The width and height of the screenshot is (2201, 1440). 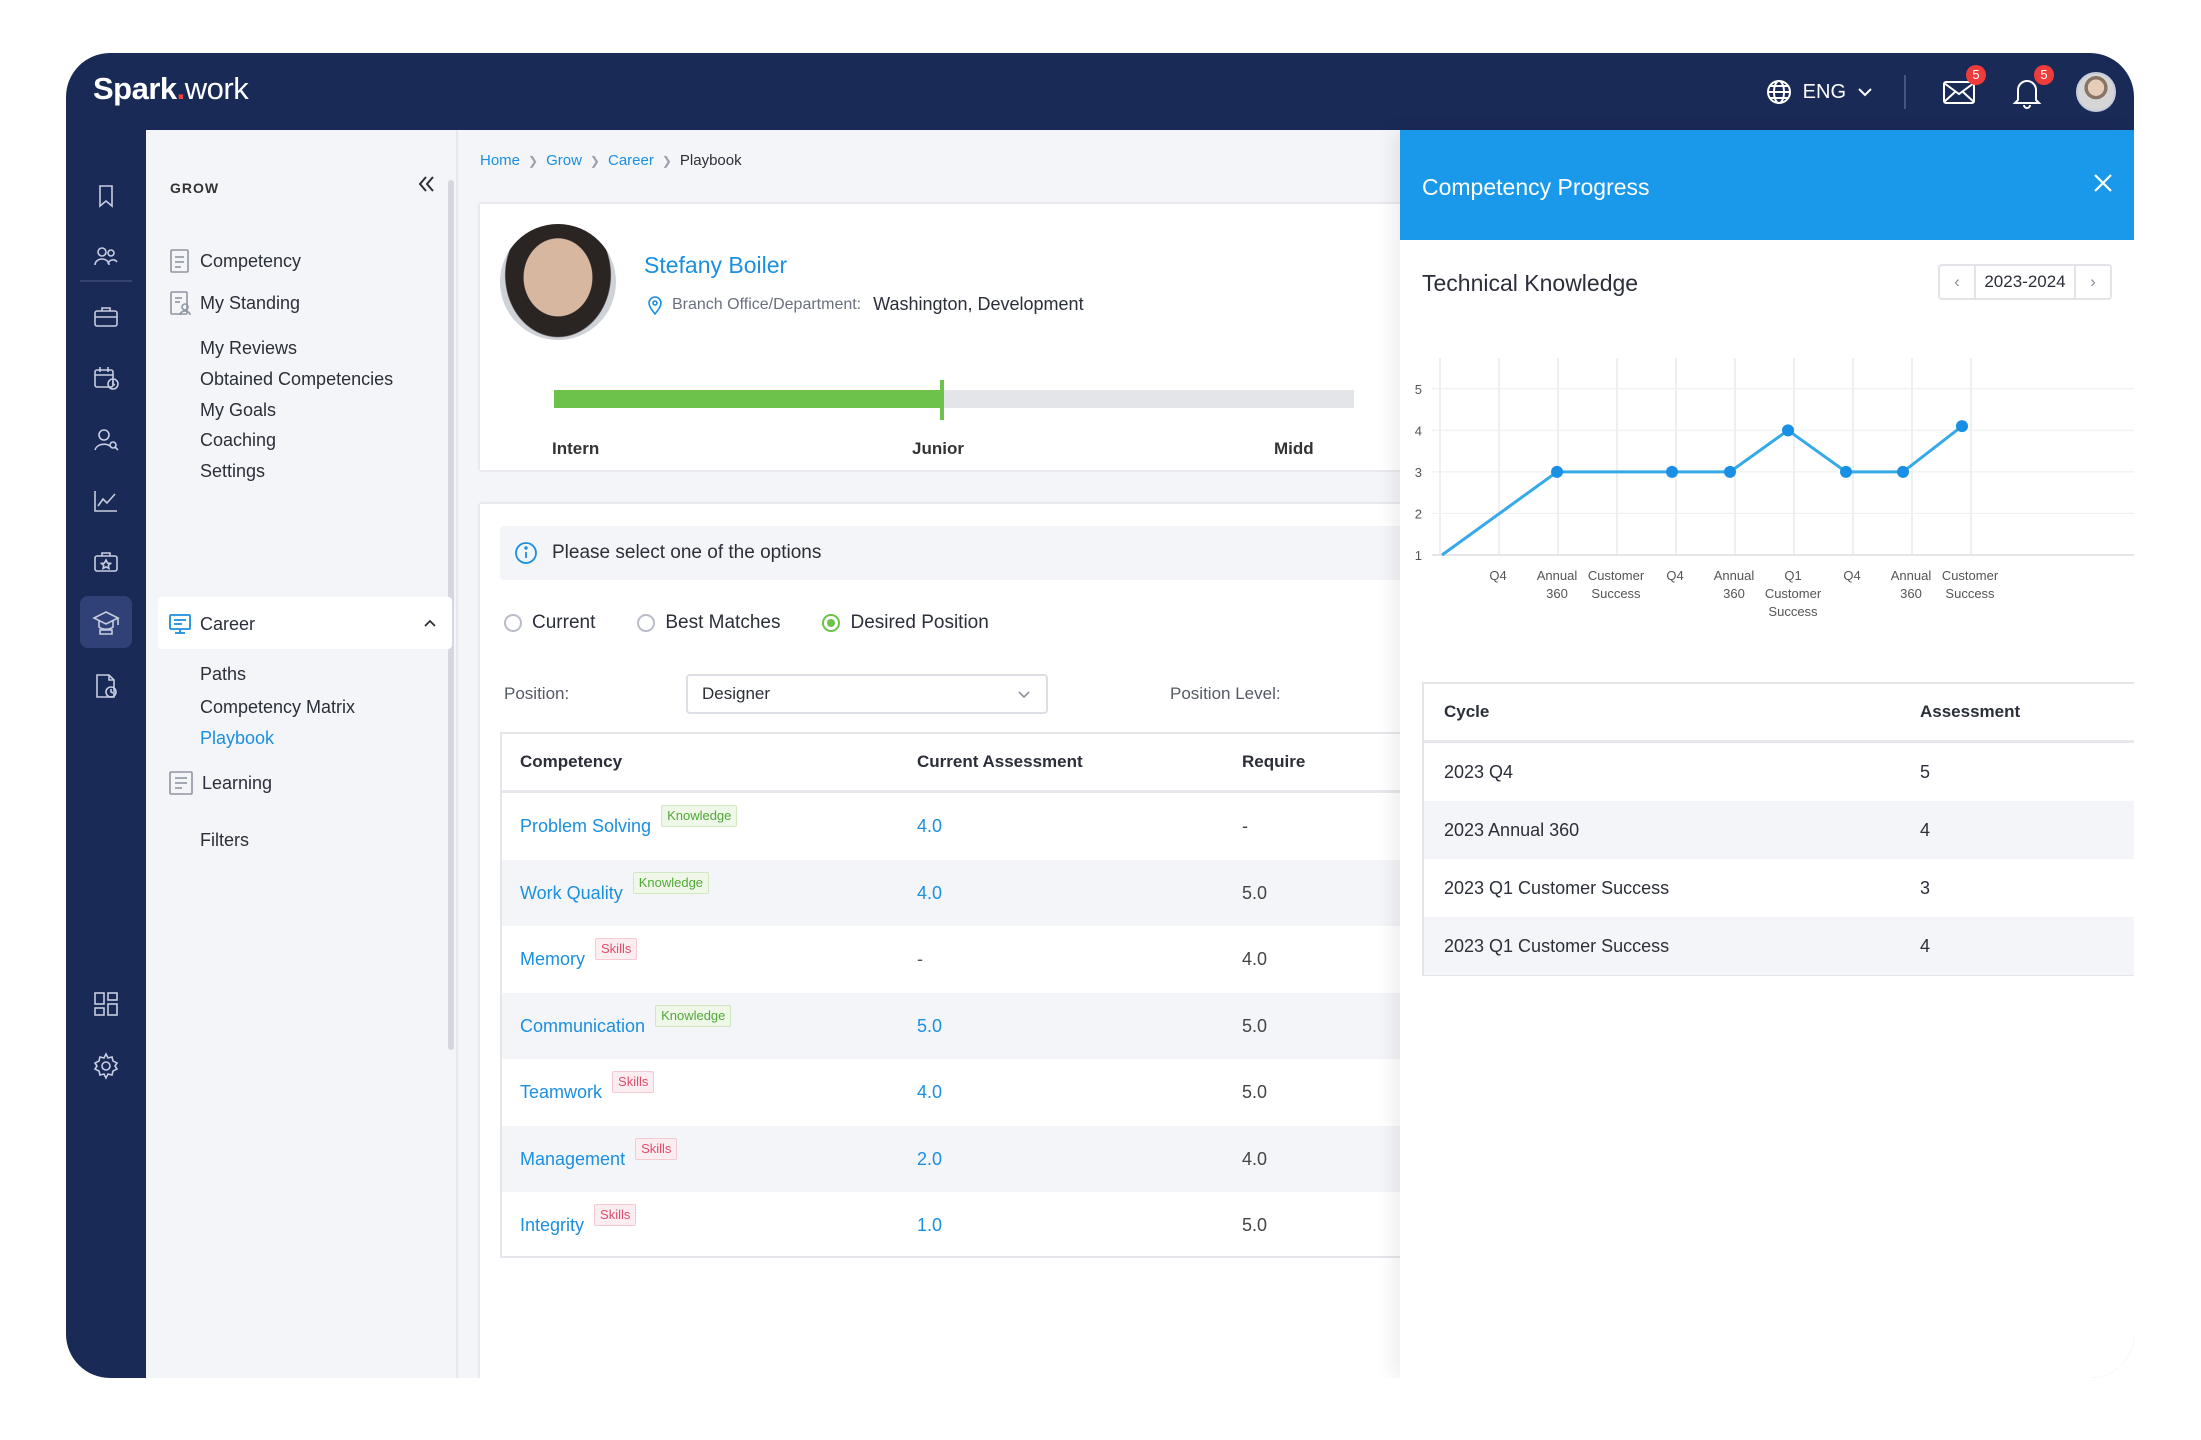 I want to click on y-tick-label: 1, so click(x=1418, y=555).